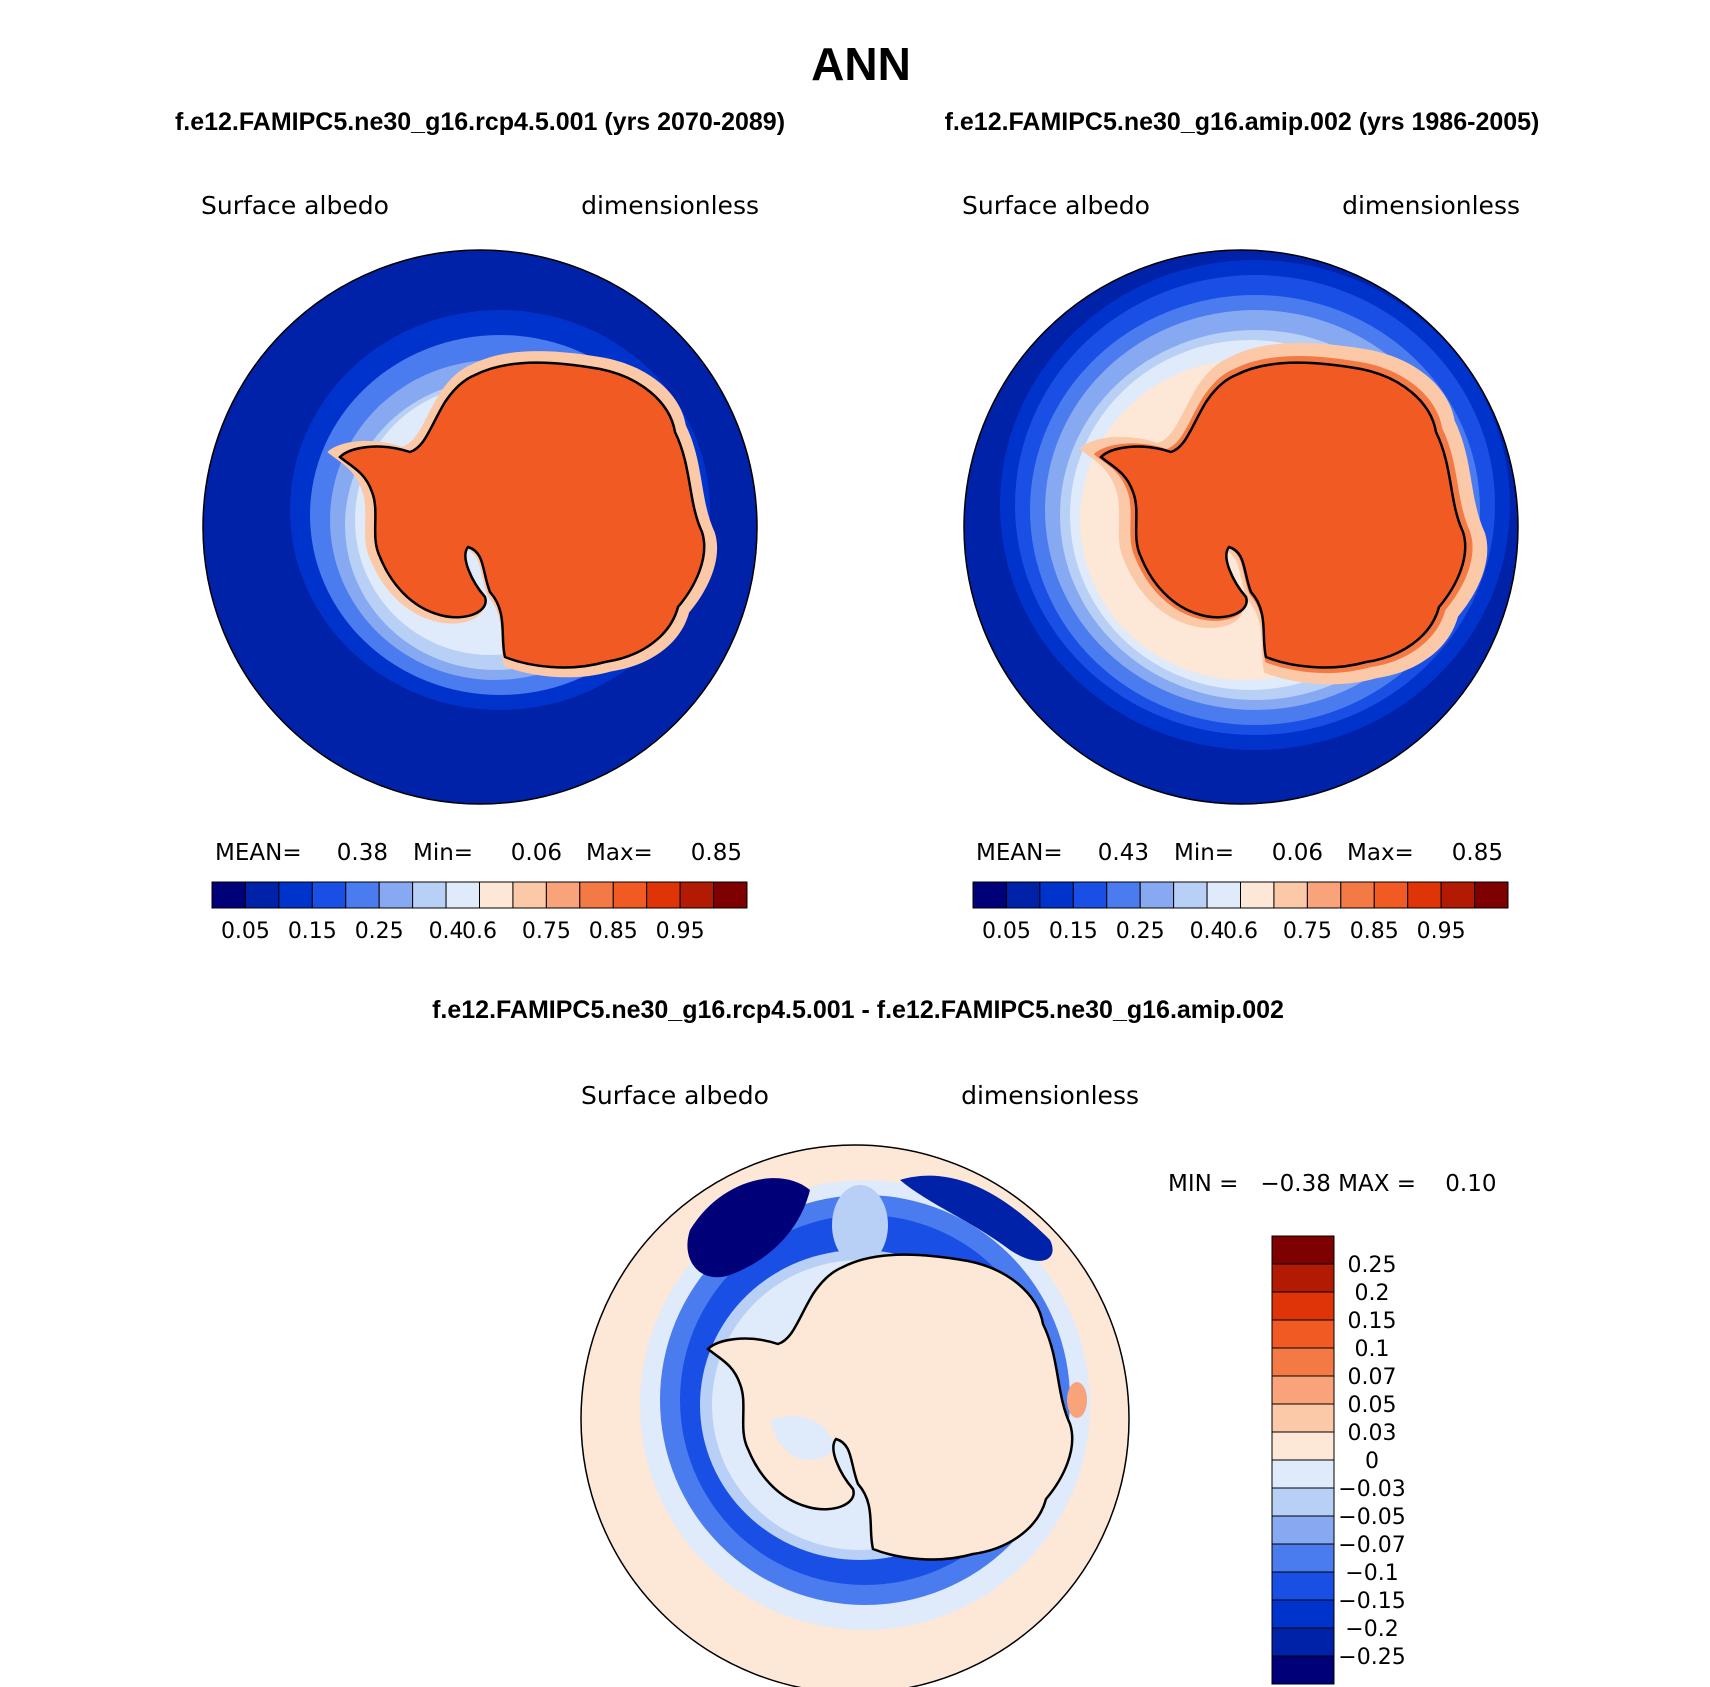 The width and height of the screenshot is (1710, 1687). Describe the element at coordinates (1372, 1321) in the screenshot. I see `diff-colorbar-tick-label: 0.15` at that location.